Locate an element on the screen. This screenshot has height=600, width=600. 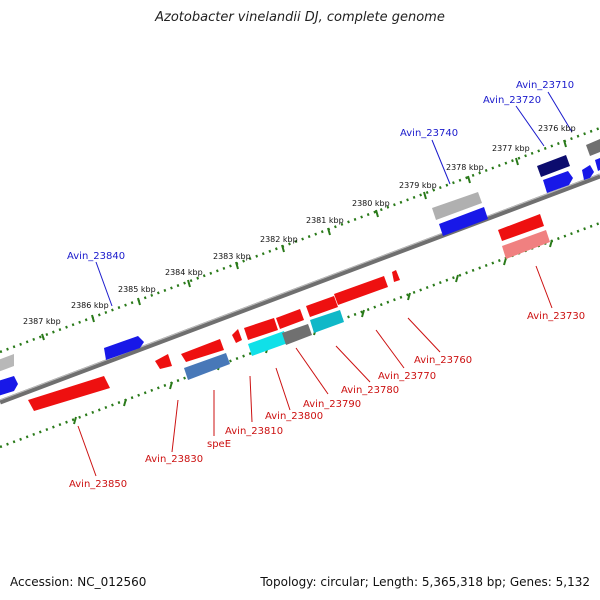
tick-label: 2376 kbp is located at coordinates (557, 128).